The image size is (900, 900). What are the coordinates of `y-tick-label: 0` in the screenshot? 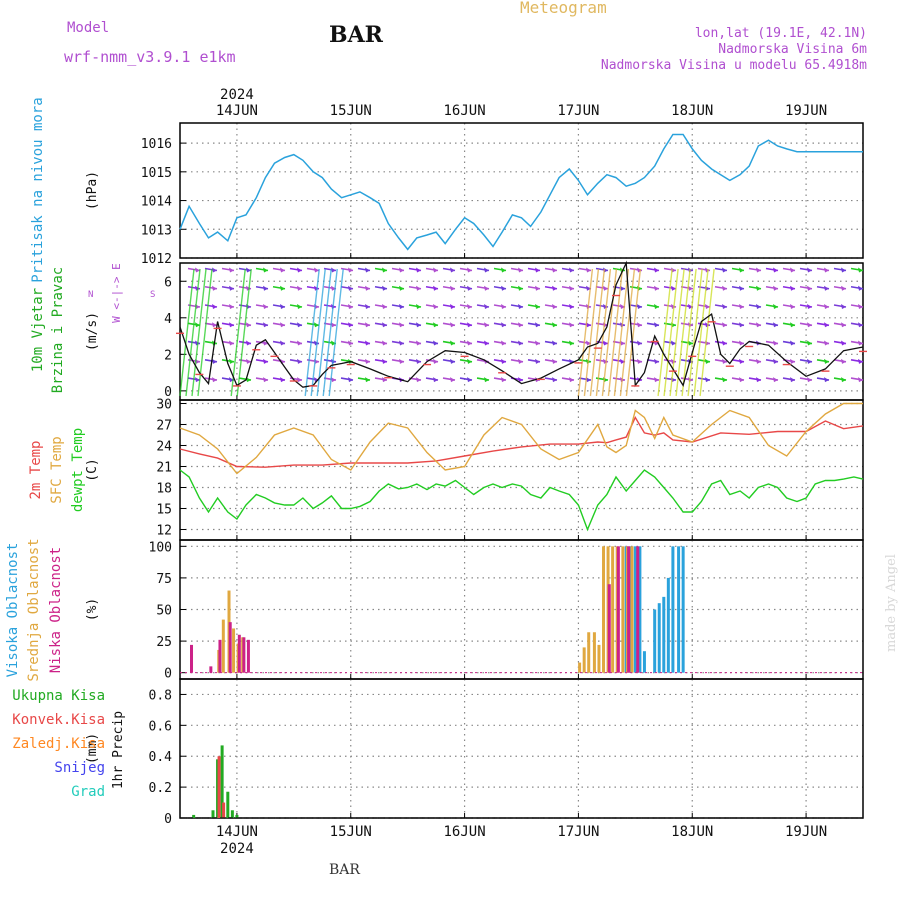 It's located at (168, 674).